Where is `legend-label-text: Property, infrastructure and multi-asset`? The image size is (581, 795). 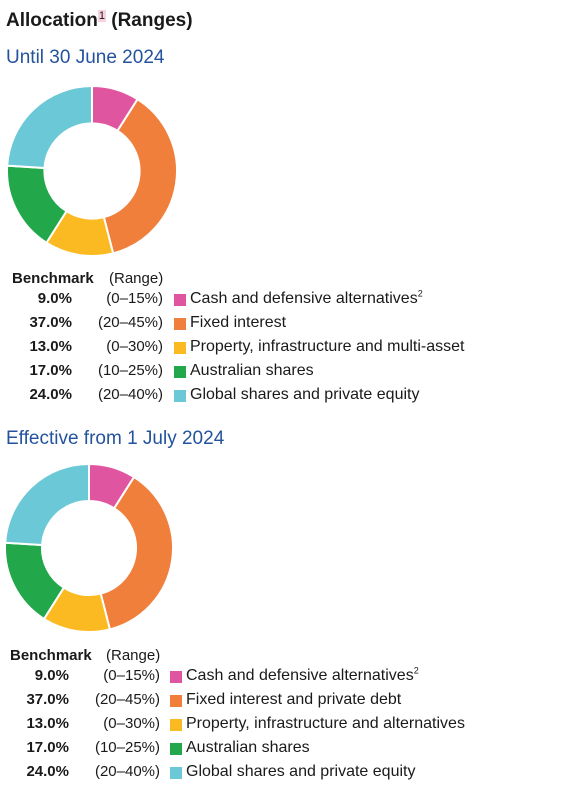
legend-label-text: Property, infrastructure and multi-asset is located at coordinates (327, 346).